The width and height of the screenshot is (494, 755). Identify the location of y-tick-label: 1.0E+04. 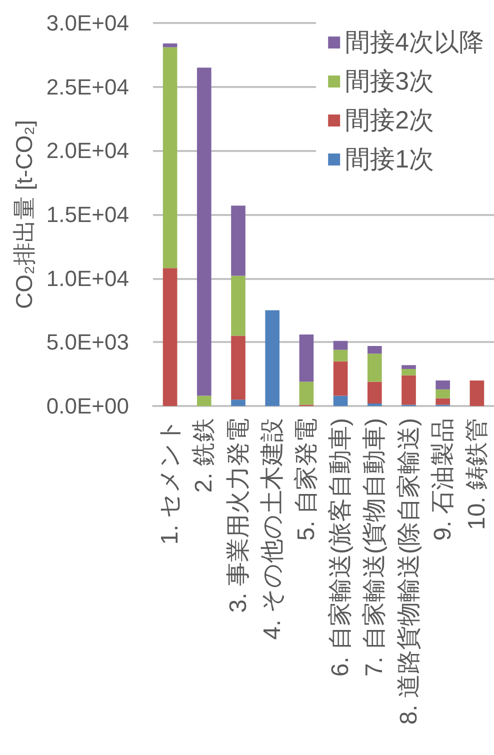
(87, 278).